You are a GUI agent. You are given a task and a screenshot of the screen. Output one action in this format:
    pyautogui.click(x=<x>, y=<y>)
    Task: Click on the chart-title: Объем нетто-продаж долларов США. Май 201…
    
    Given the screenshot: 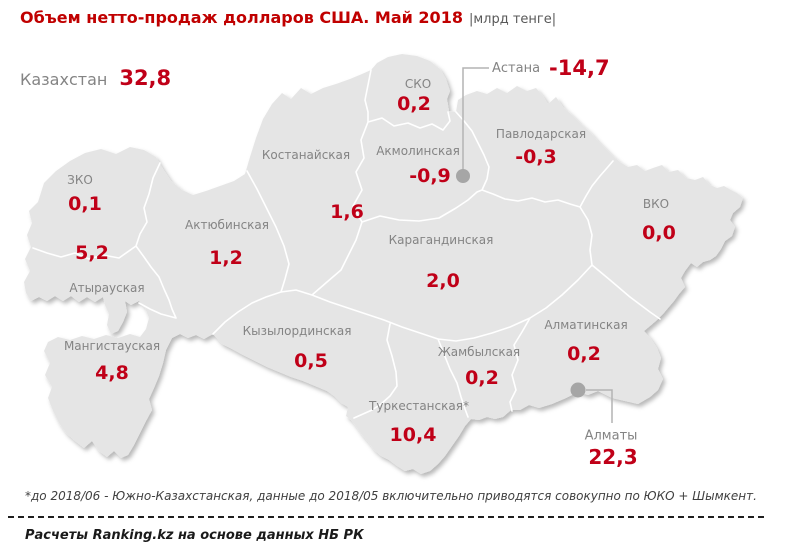 What is the action you would take?
    pyautogui.click(x=241, y=17)
    